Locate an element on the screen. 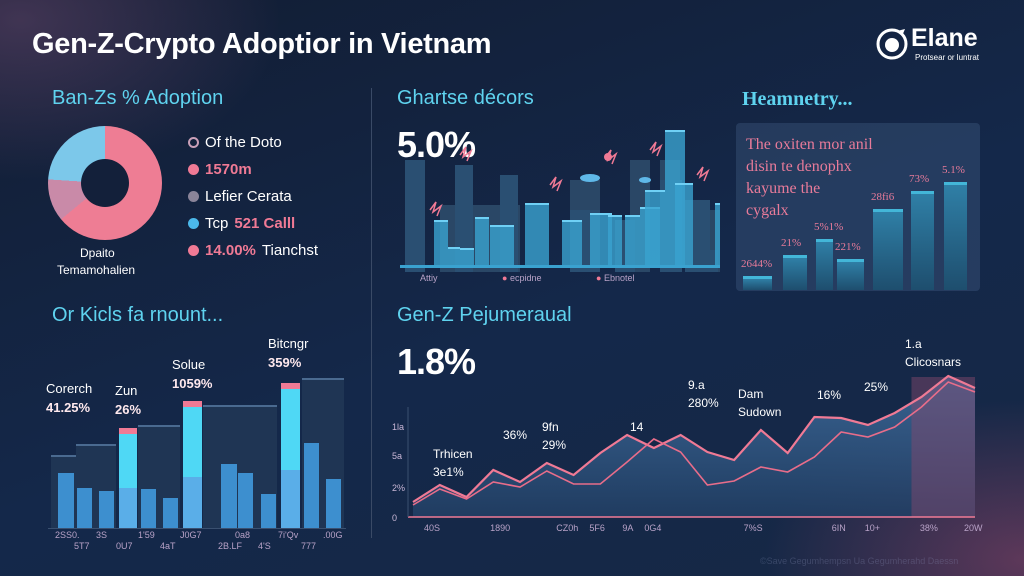  x-tick-label: 5T7 is located at coordinates (82, 546).